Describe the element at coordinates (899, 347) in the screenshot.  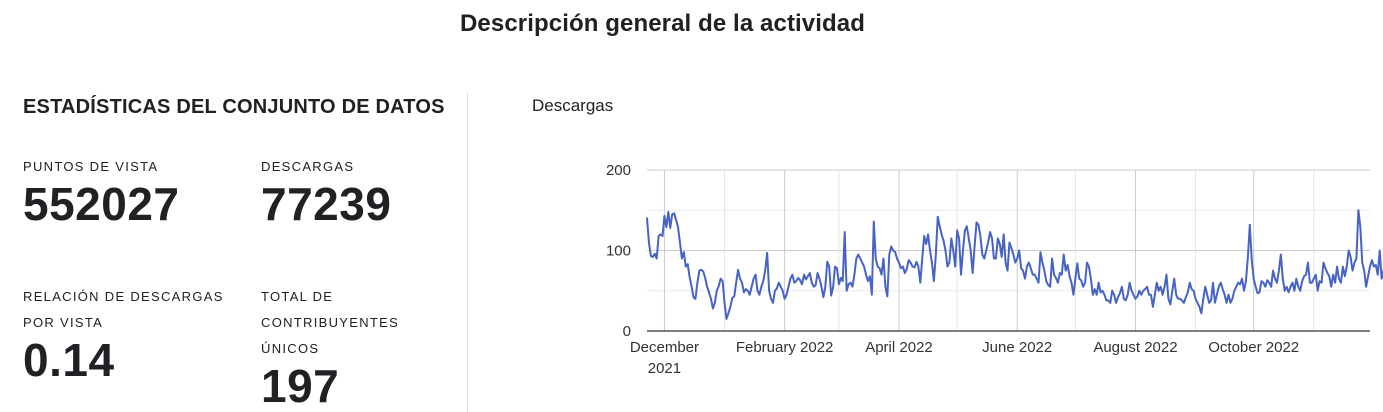
I see `x-tick-label: April 2022` at that location.